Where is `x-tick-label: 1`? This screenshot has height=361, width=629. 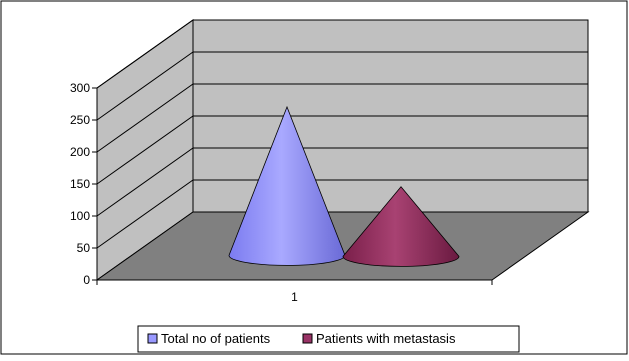 x-tick-label: 1 is located at coordinates (294, 297).